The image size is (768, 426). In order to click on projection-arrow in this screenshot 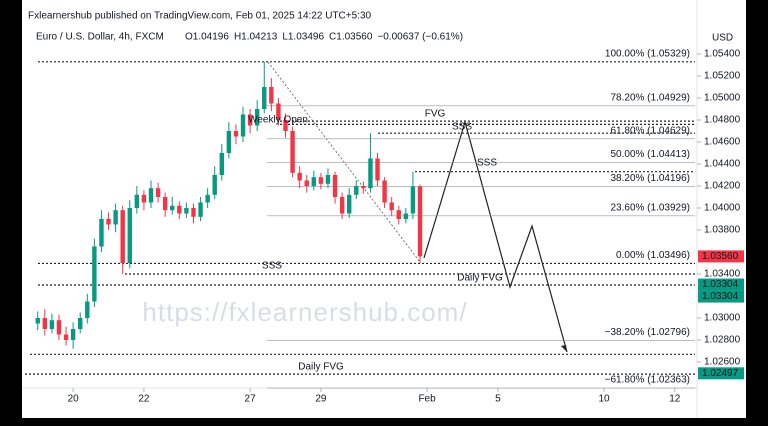, I will do `click(564, 348)`.